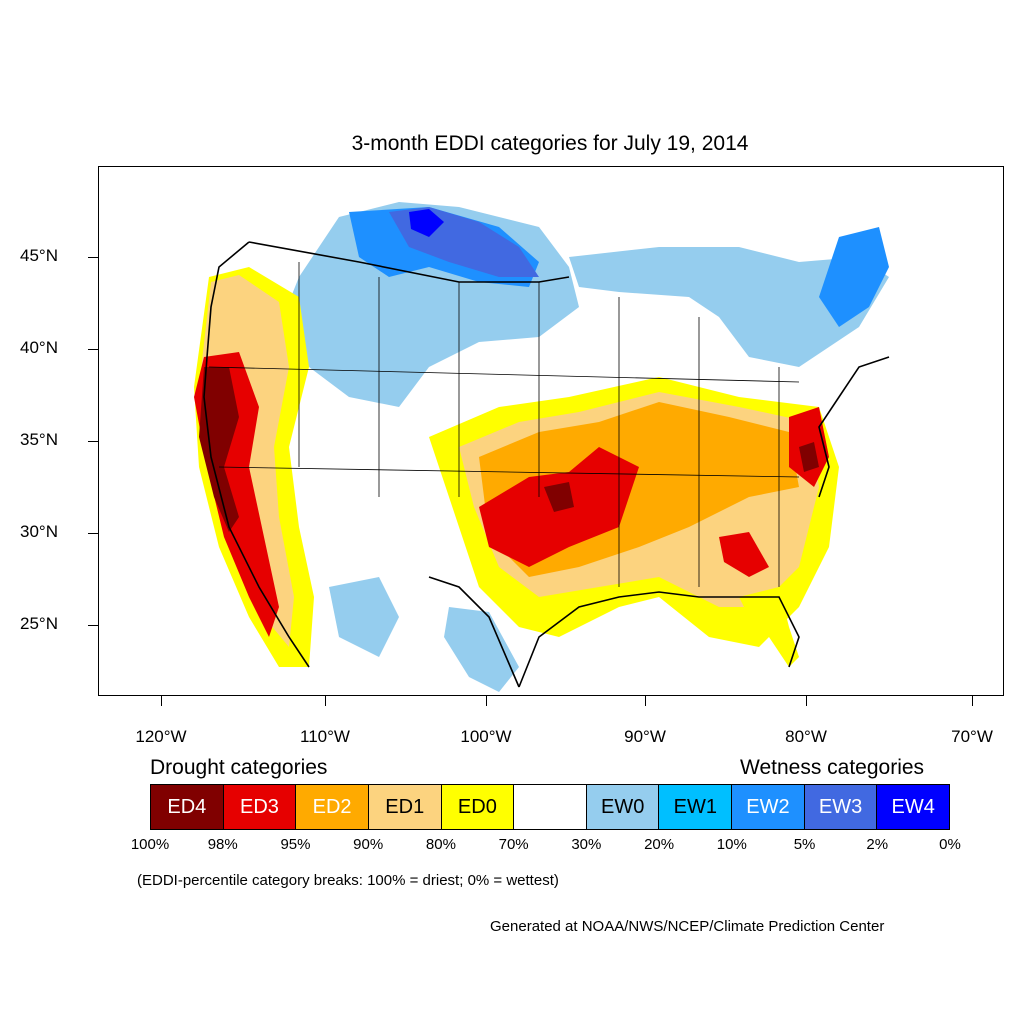  I want to click on lat-label-30: 30°N, so click(39, 531).